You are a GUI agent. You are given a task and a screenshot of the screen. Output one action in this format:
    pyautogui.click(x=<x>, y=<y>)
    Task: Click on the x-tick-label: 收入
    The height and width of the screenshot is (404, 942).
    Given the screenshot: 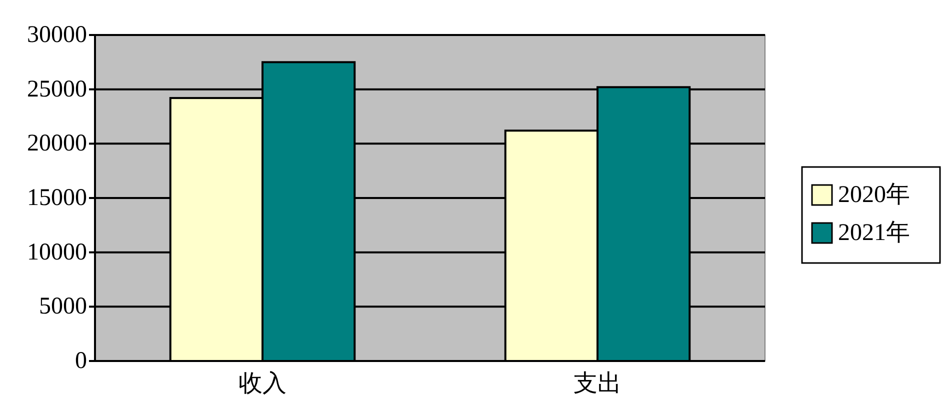 What is the action you would take?
    pyautogui.click(x=262, y=383)
    